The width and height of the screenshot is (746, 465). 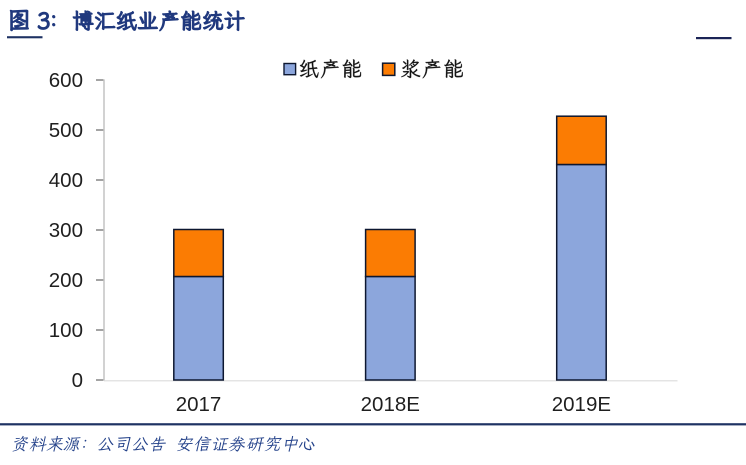 What do you see at coordinates (199, 404) in the screenshot?
I see `svg-text: 2017` at bounding box center [199, 404].